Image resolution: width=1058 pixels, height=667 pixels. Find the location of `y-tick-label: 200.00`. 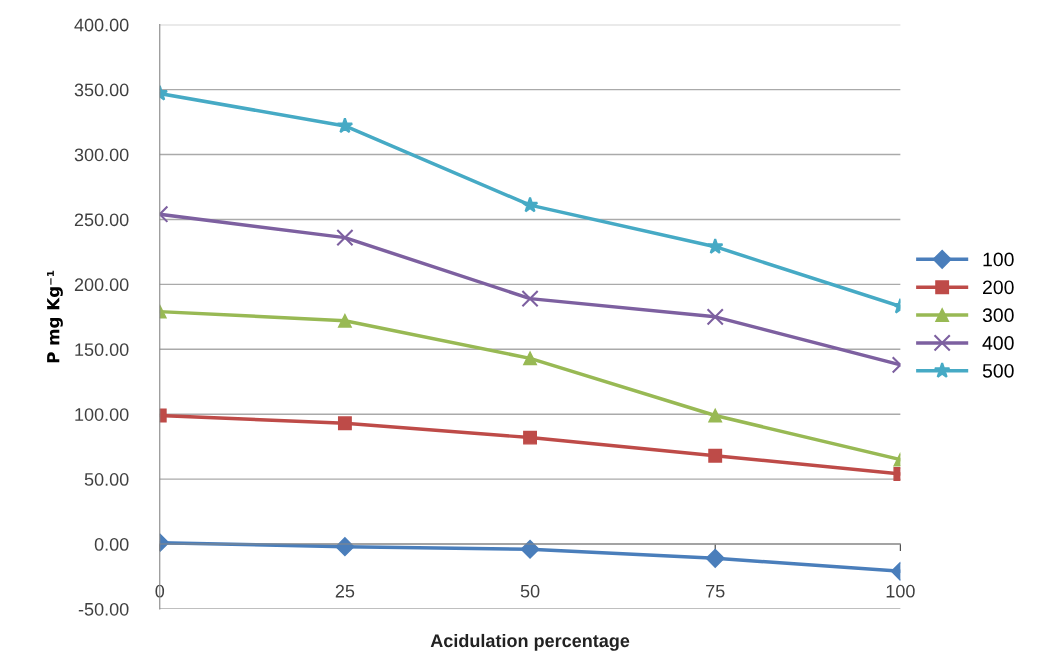

y-tick-label: 200.00 is located at coordinates (101, 285).